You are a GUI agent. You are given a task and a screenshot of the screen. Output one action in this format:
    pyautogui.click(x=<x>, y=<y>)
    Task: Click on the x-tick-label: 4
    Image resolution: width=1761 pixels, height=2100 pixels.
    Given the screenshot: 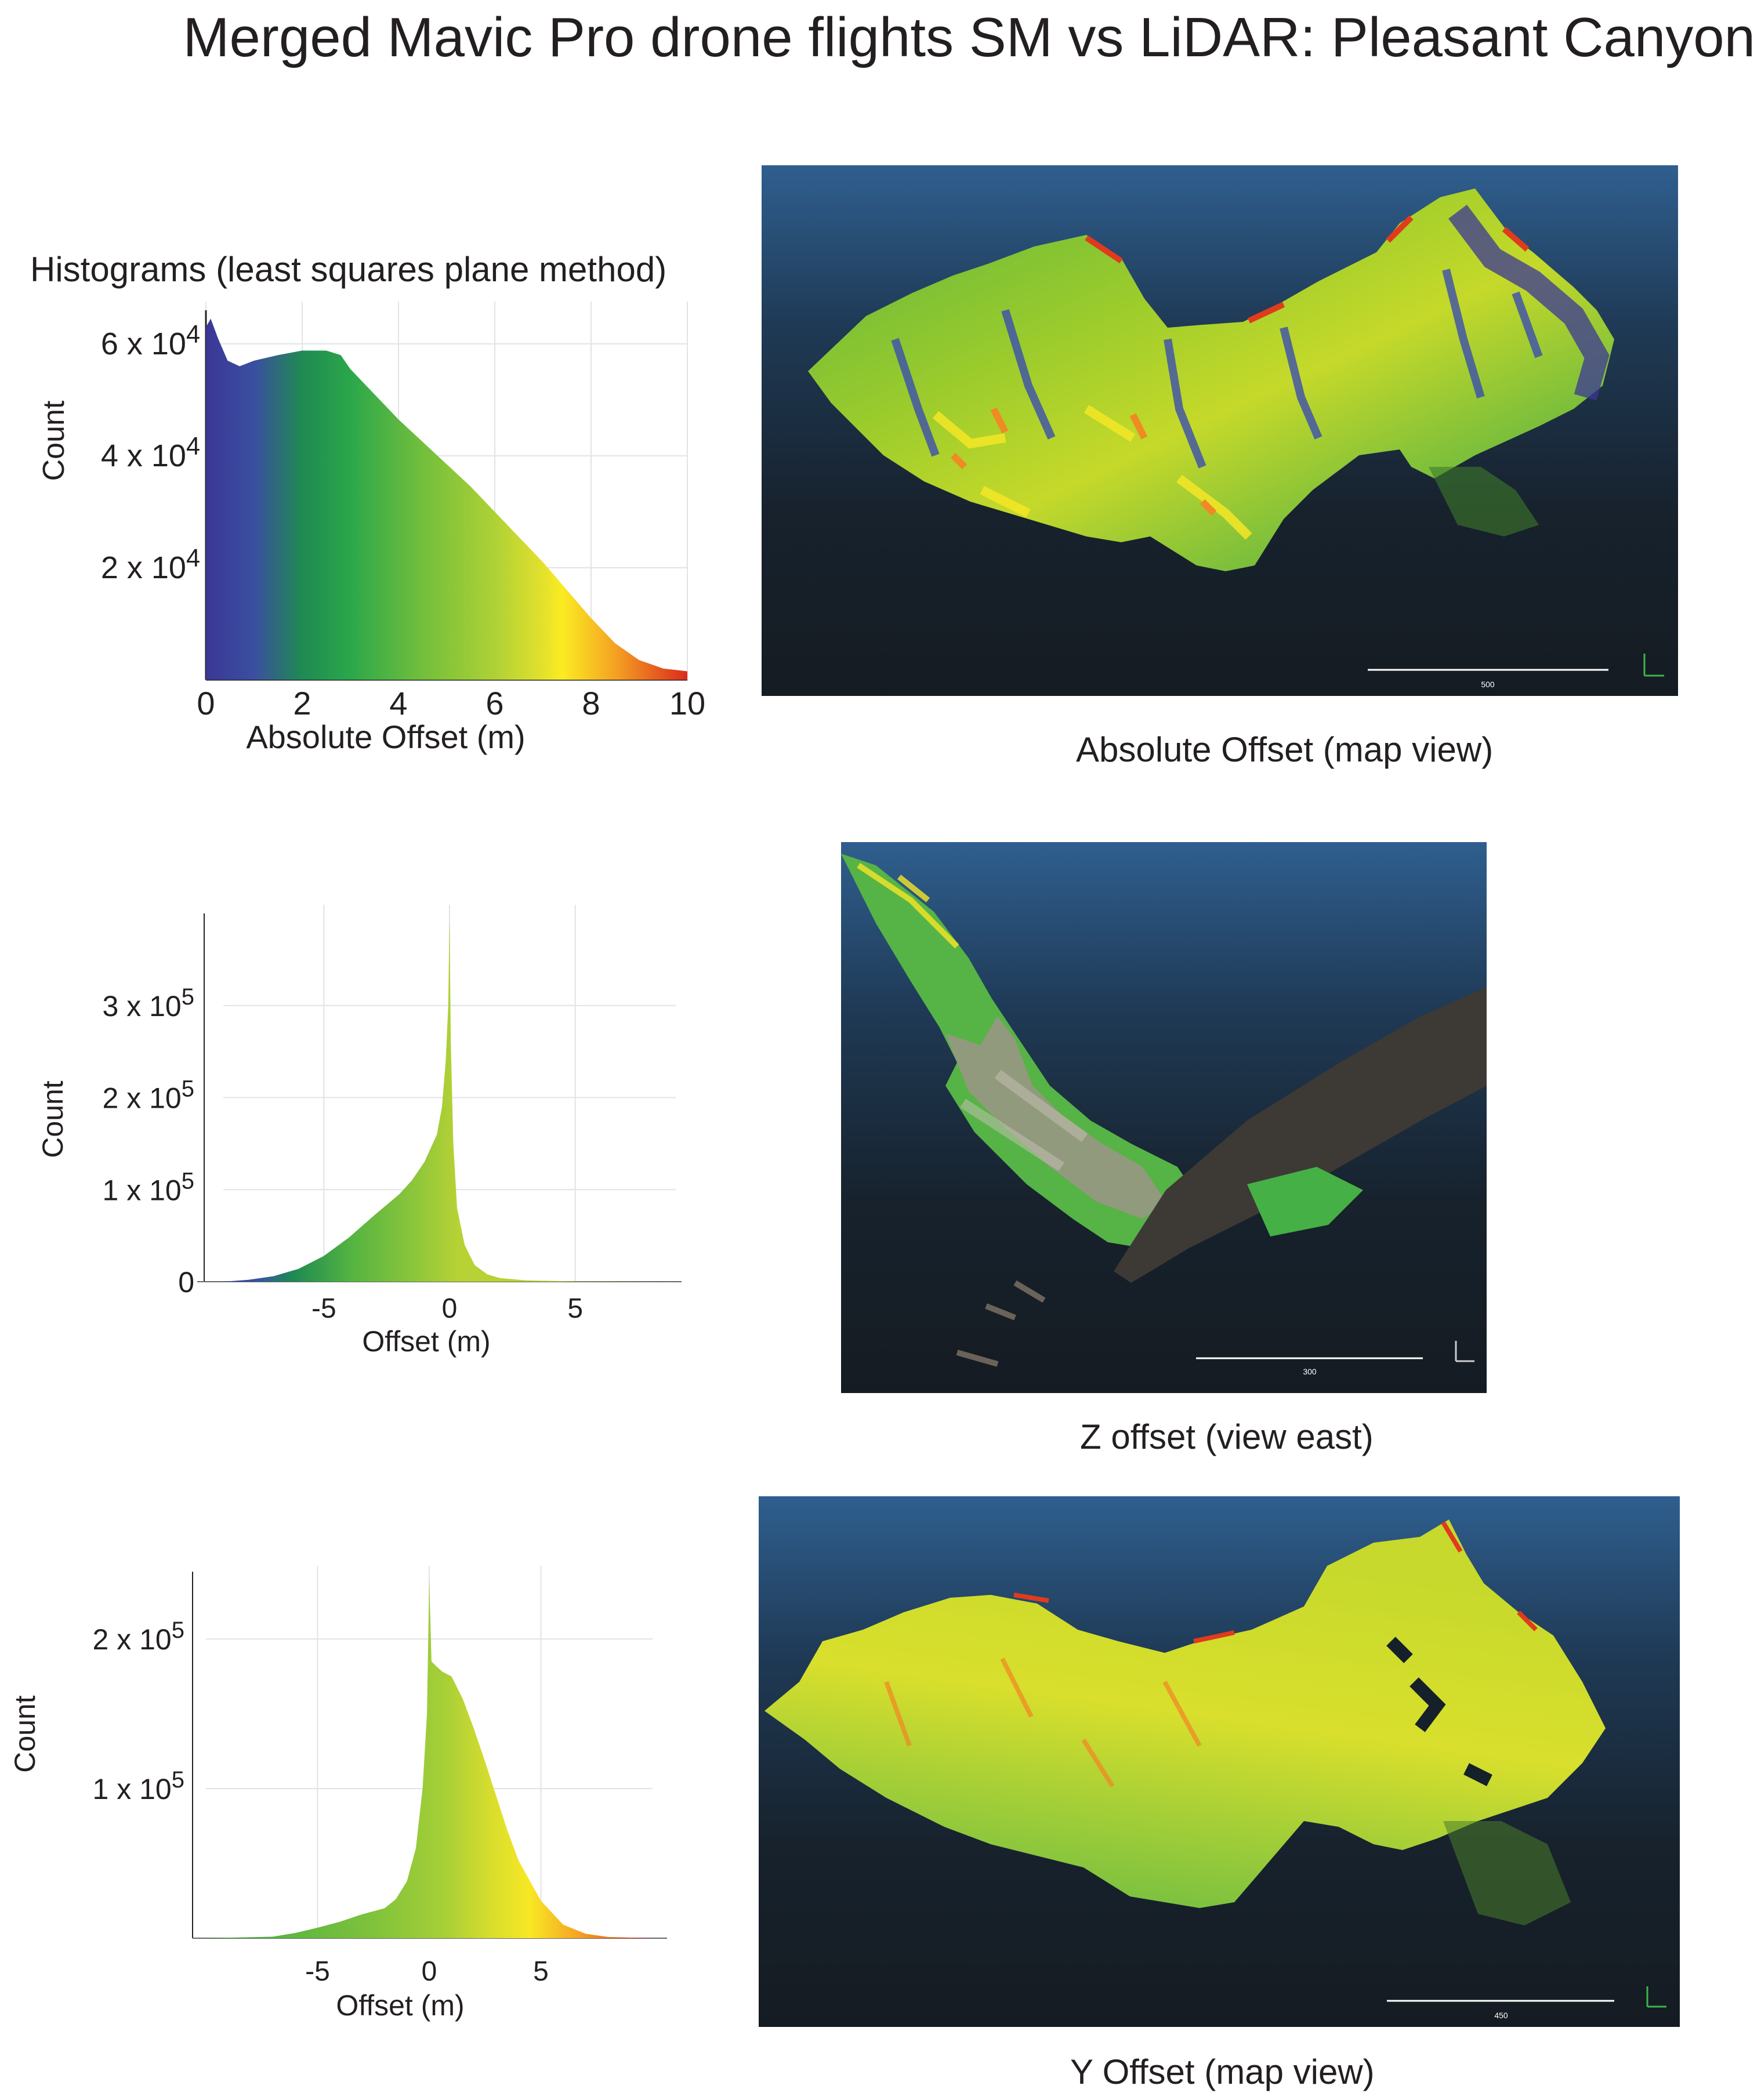 What is the action you would take?
    pyautogui.click(x=398, y=703)
    